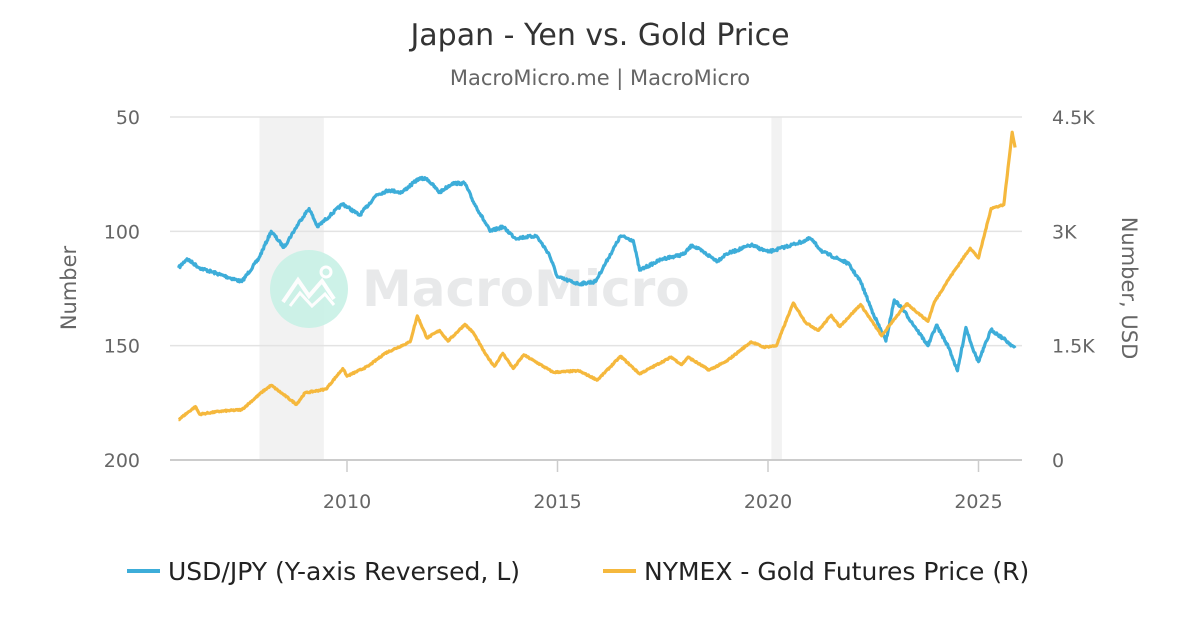 Image resolution: width=1200 pixels, height=634 pixels. What do you see at coordinates (557, 502) in the screenshot?
I see `x-tick-label: 2015` at bounding box center [557, 502].